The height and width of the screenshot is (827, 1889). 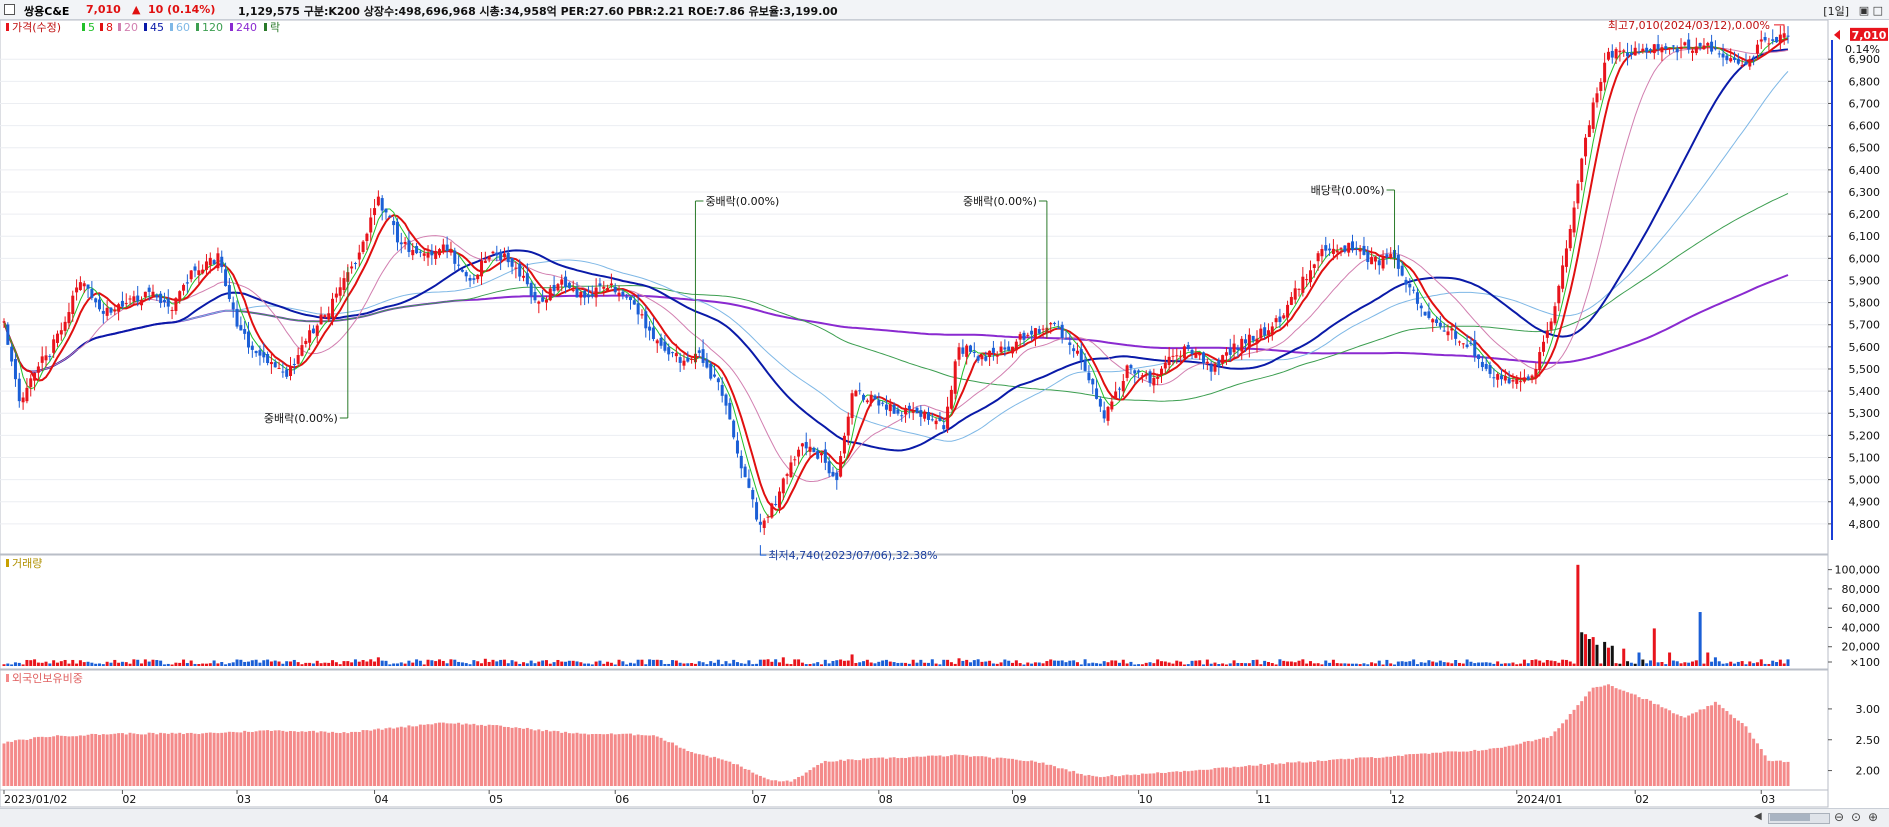 I want to click on window-buttons: ▣ □, so click(x=1870, y=10).